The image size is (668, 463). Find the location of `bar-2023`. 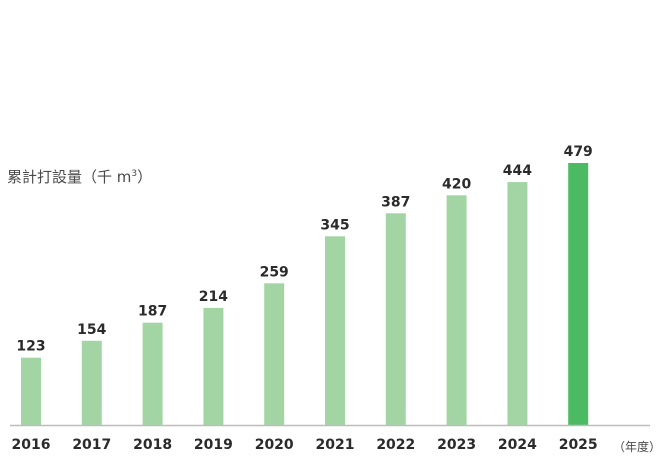

bar-2023 is located at coordinates (456, 310).